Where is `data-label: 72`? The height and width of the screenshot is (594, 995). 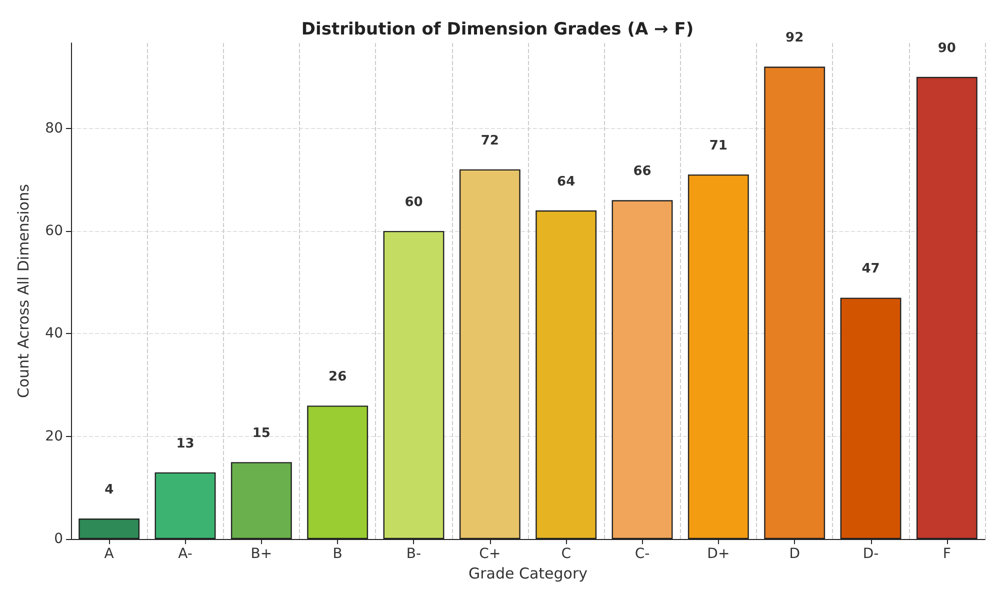 data-label: 72 is located at coordinates (489, 140).